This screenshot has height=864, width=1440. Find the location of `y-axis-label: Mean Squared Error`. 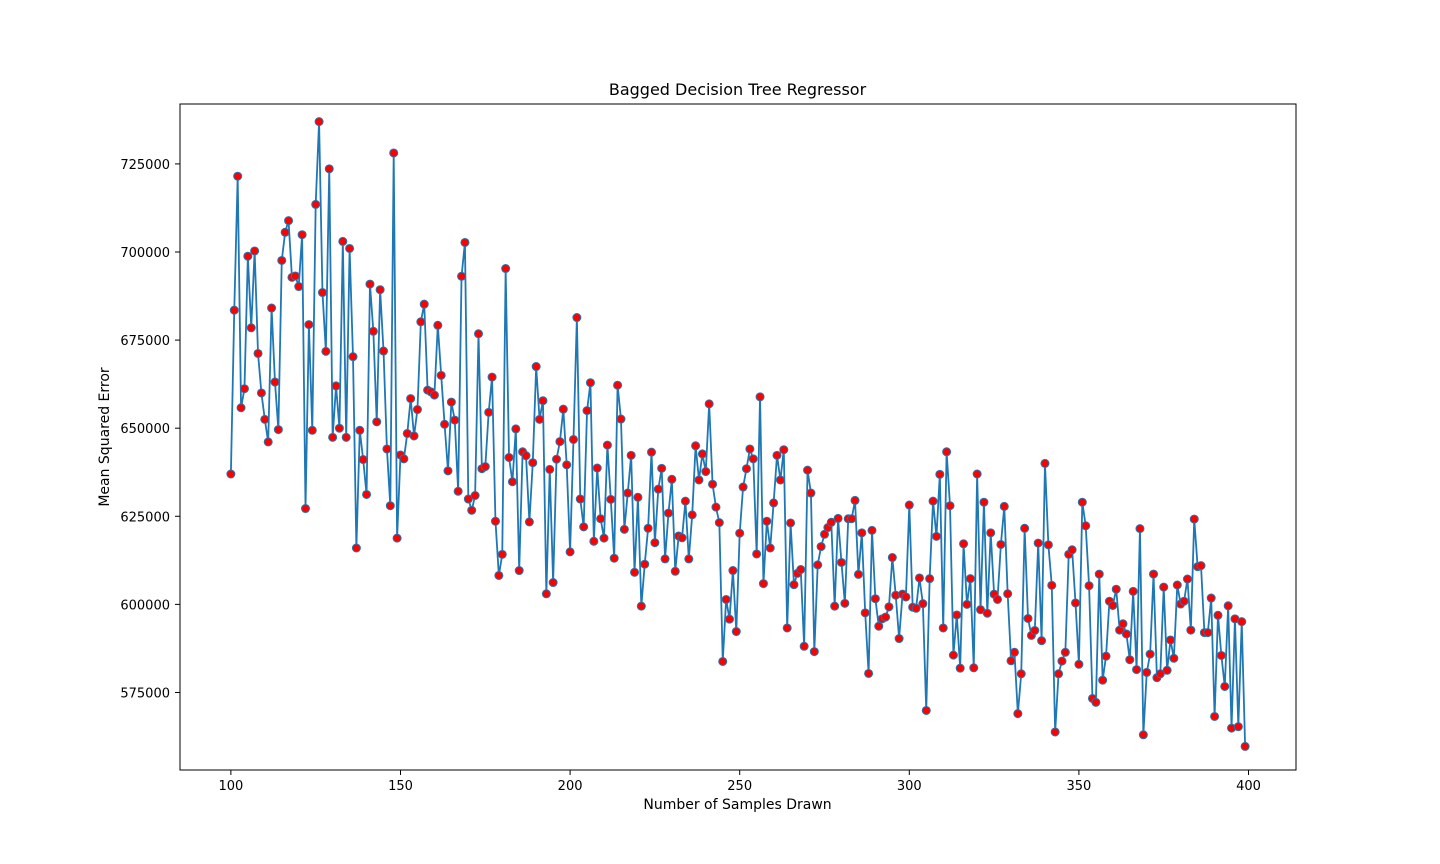

y-axis-label: Mean Squared Error is located at coordinates (105, 437).